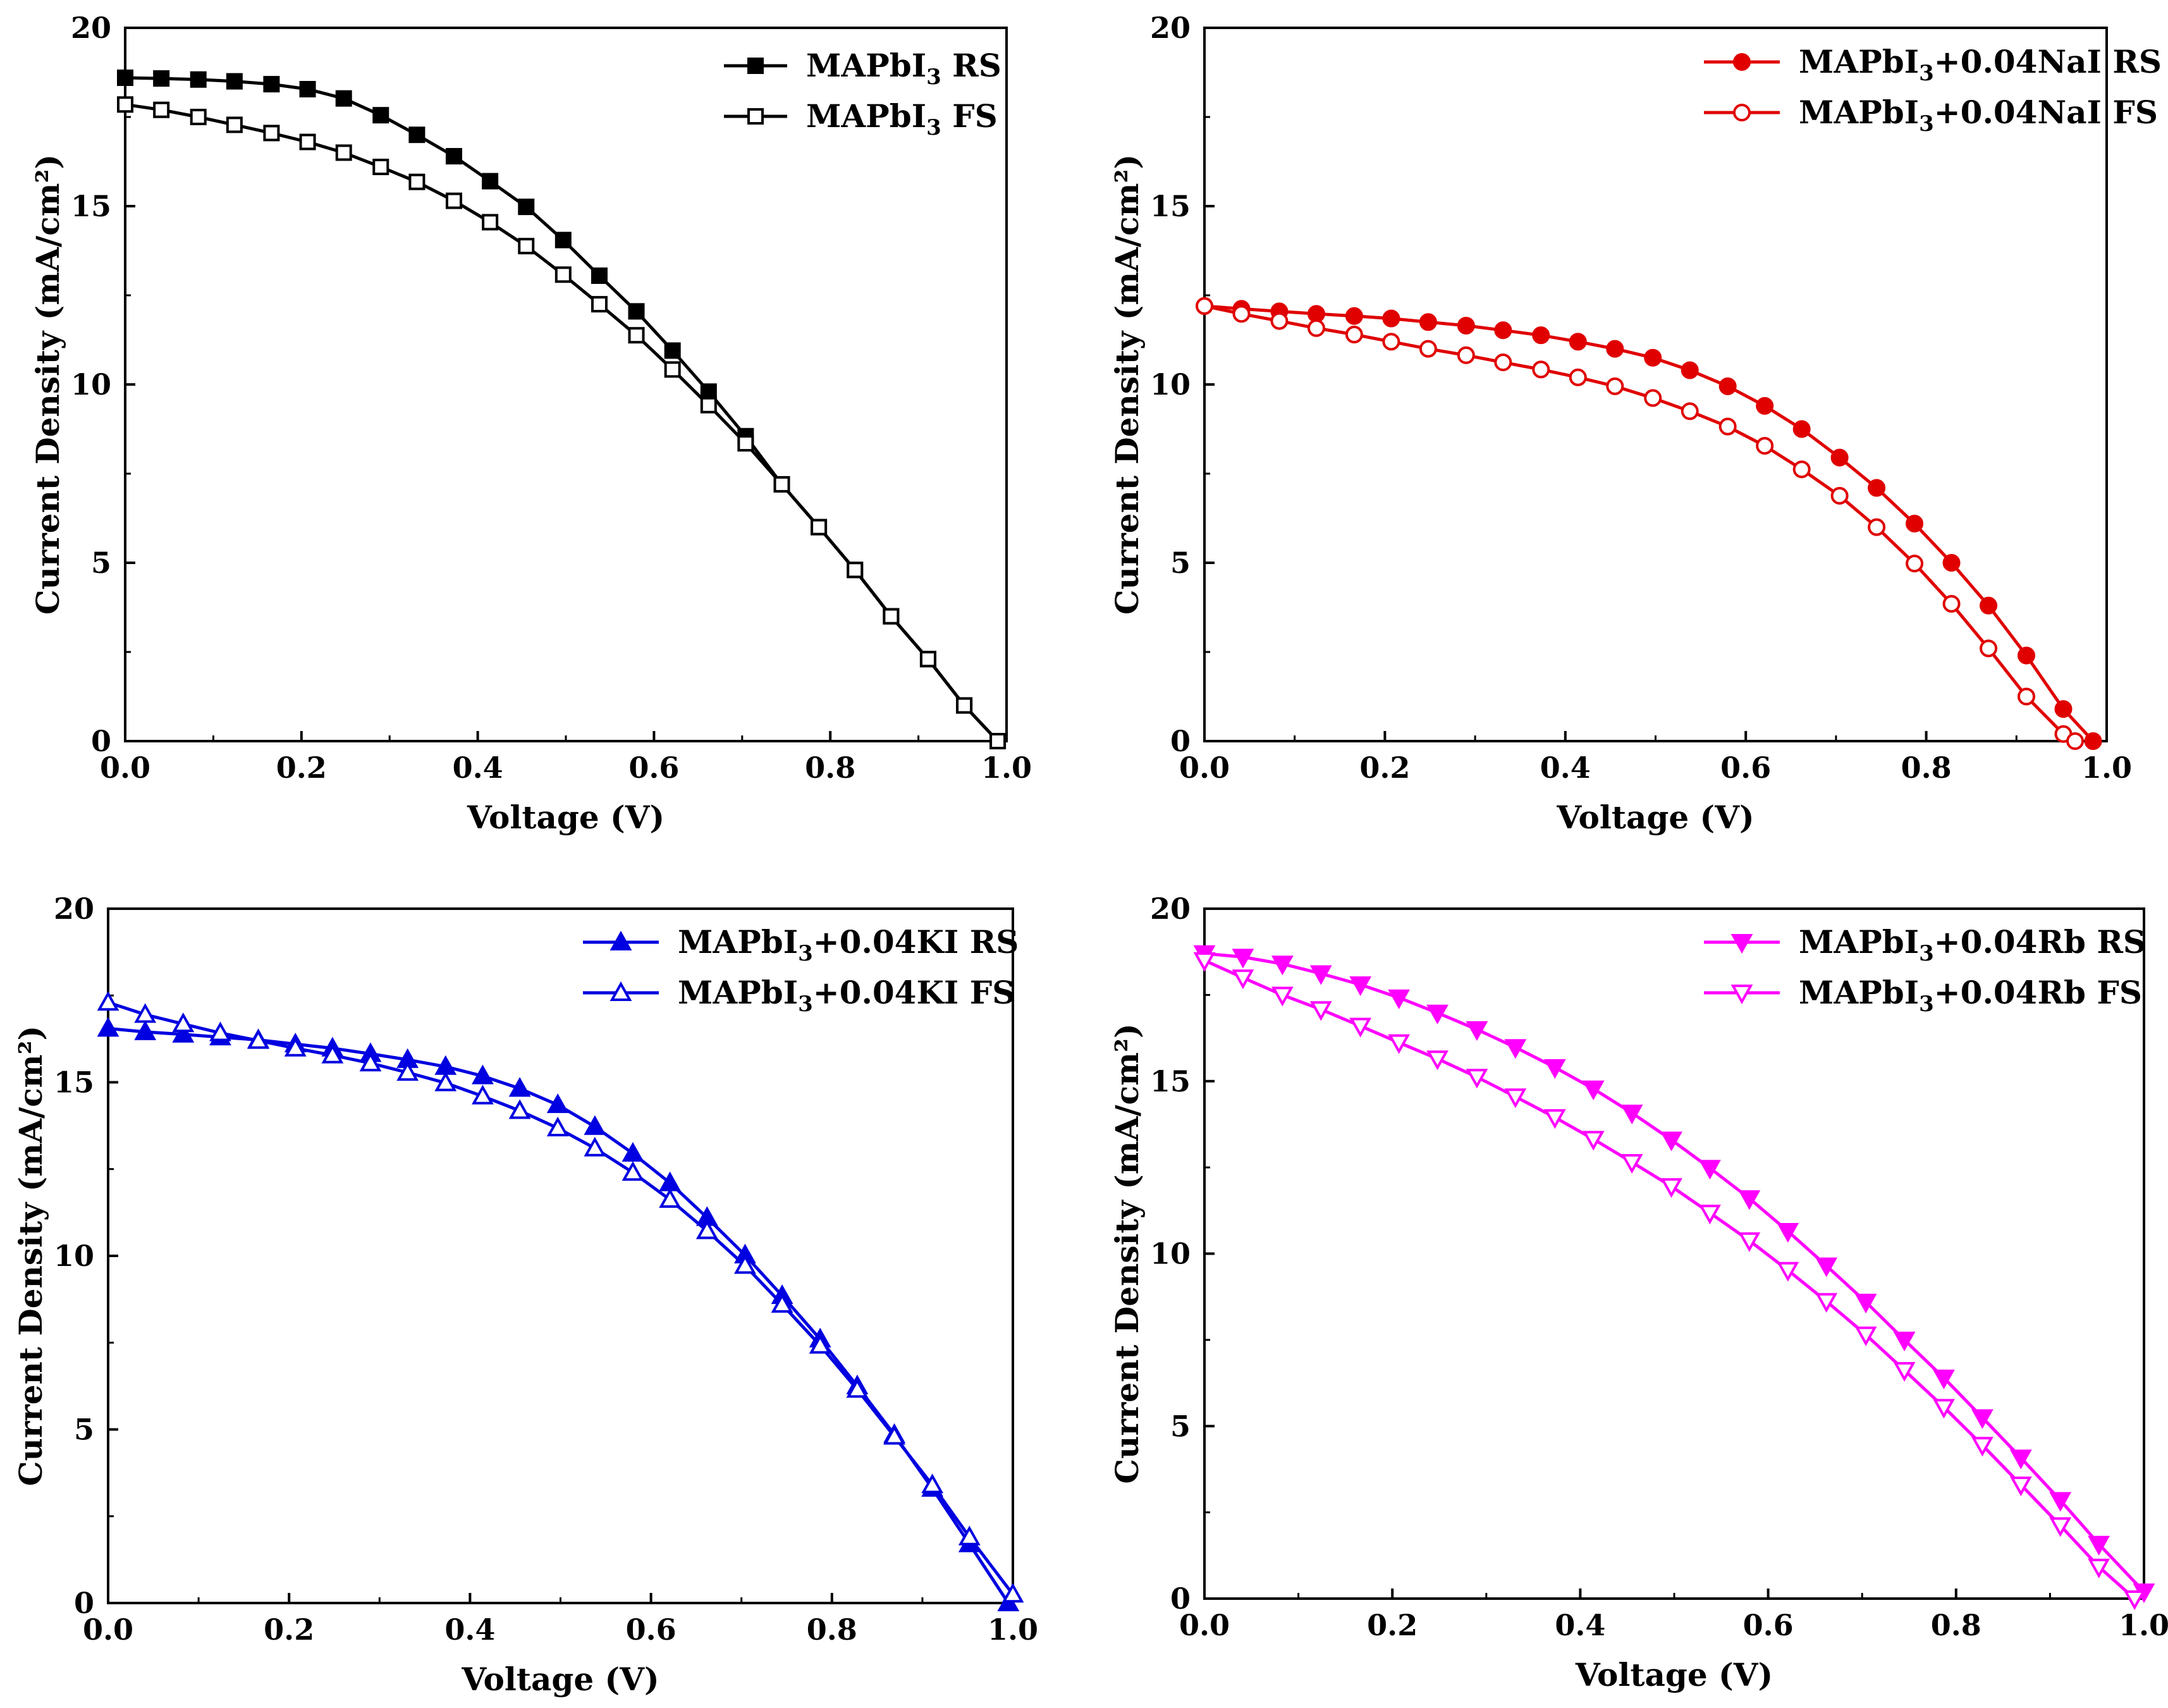  I want to click on x-tick-label: 0.0, so click(108, 1630).